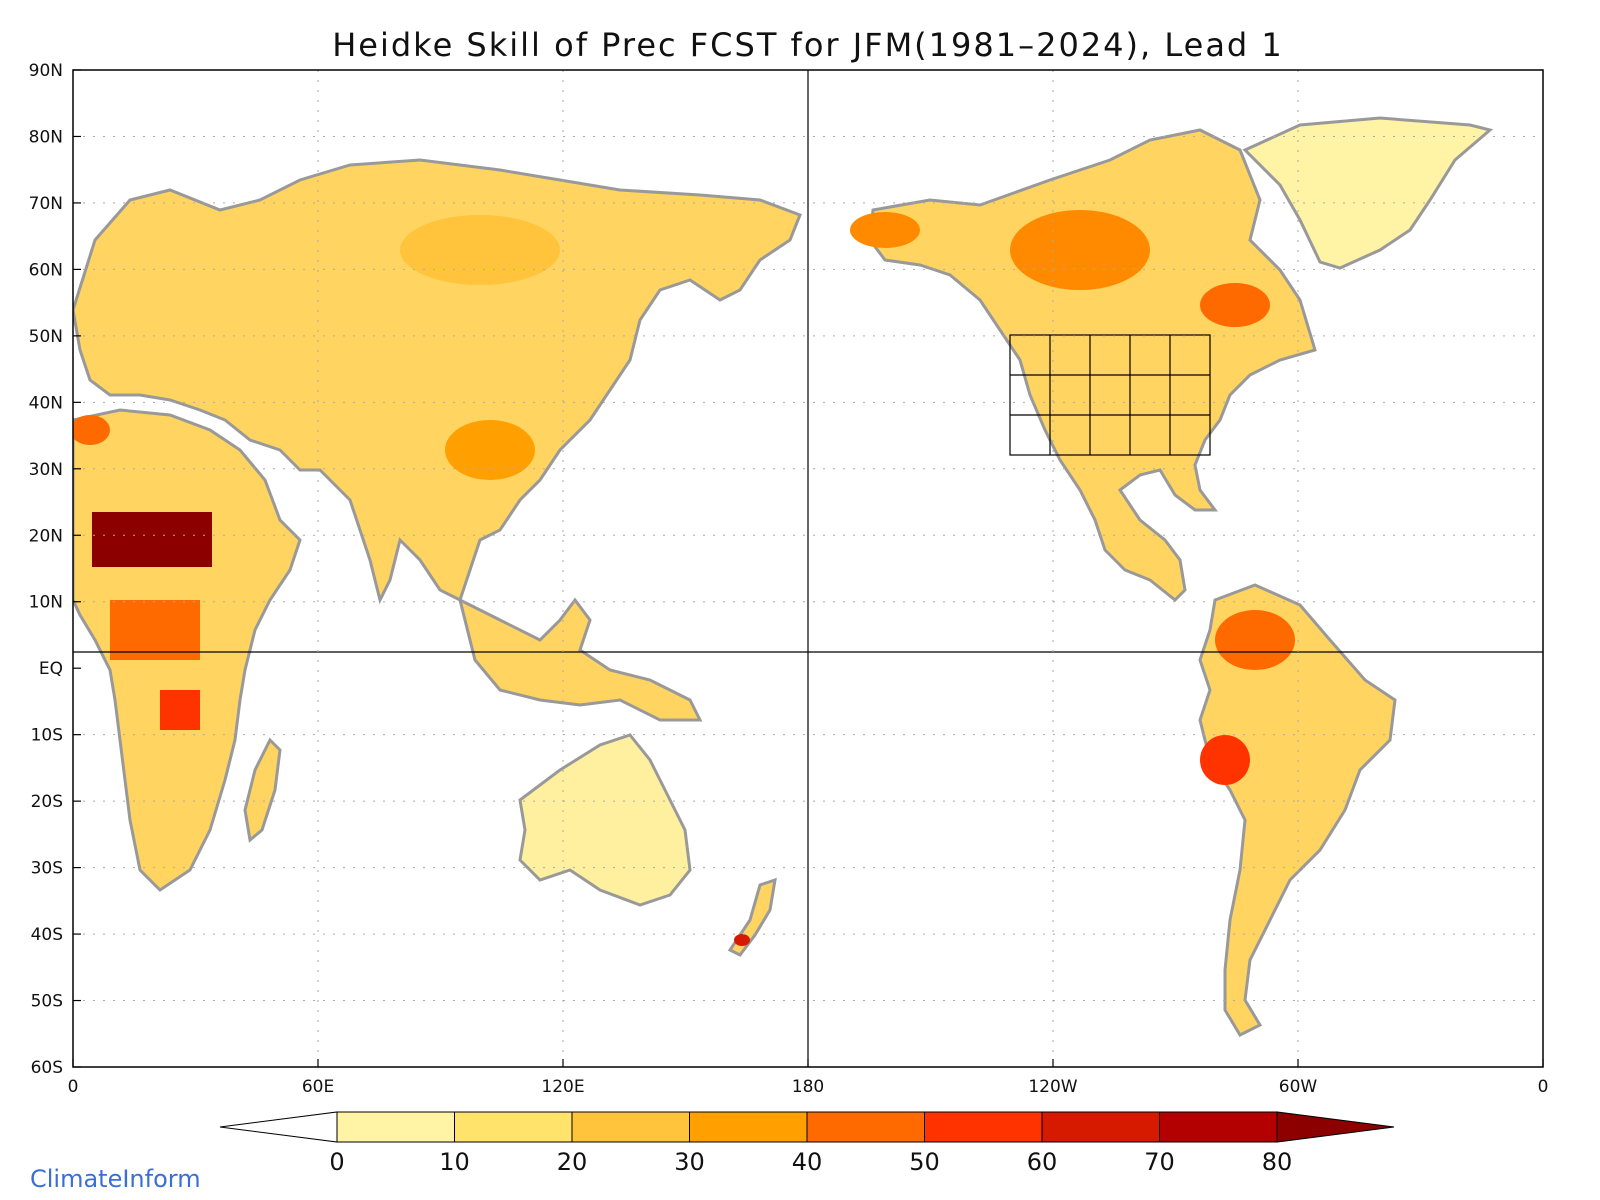 The width and height of the screenshot is (1600, 1200). I want to click on land-australia, so click(605, 820).